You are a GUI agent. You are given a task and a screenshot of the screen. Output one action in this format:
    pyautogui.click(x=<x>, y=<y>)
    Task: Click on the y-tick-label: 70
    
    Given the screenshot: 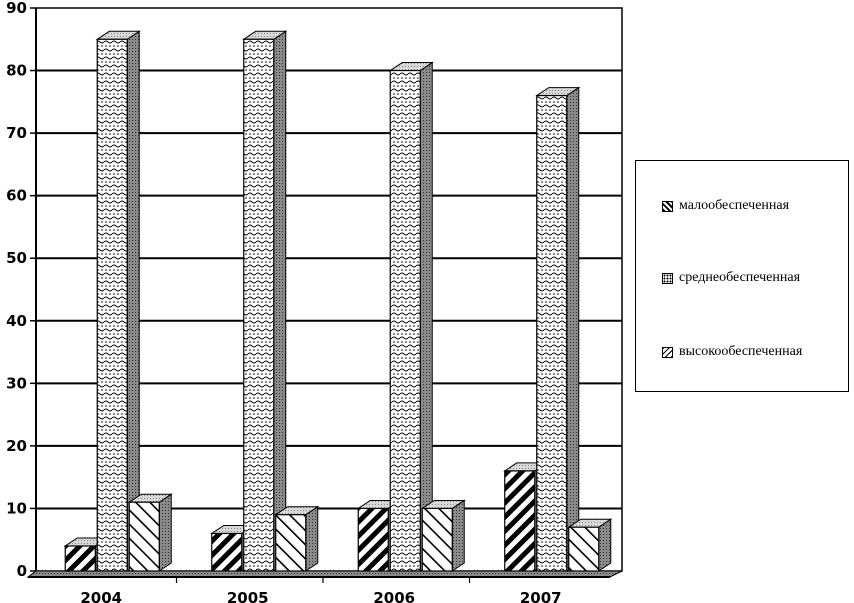 What is the action you would take?
    pyautogui.click(x=16, y=133)
    